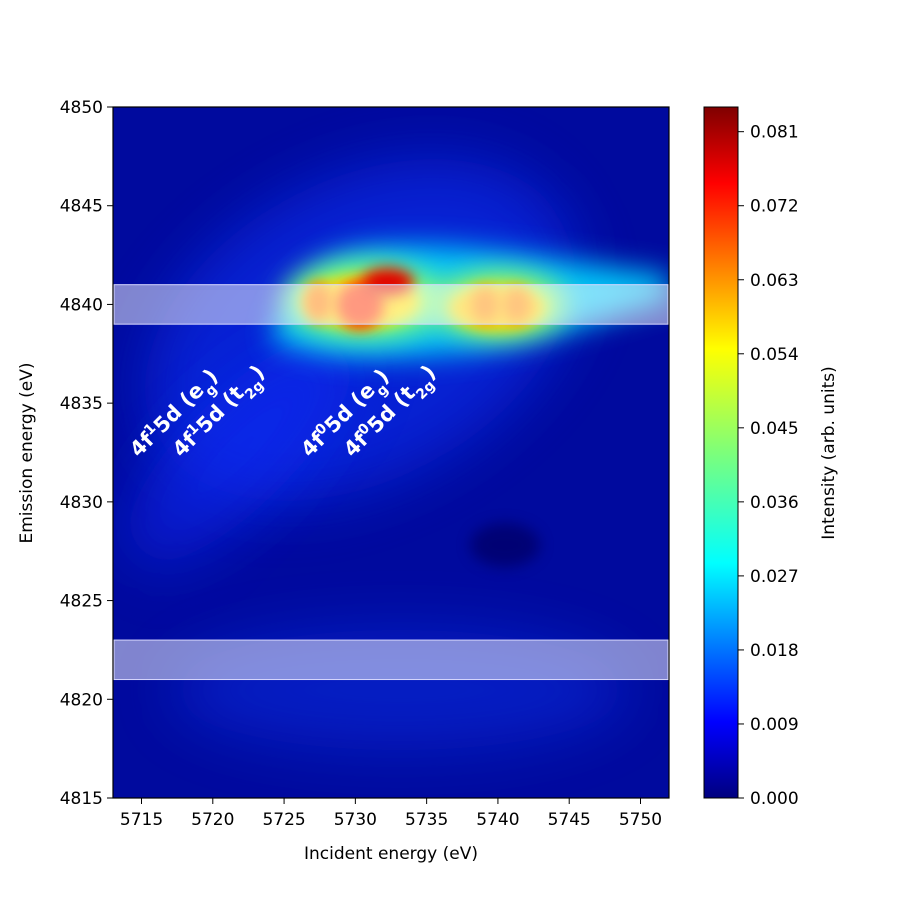 This screenshot has width=897, height=897. I want to click on colorbar-tick-label: 0.027, so click(774, 577).